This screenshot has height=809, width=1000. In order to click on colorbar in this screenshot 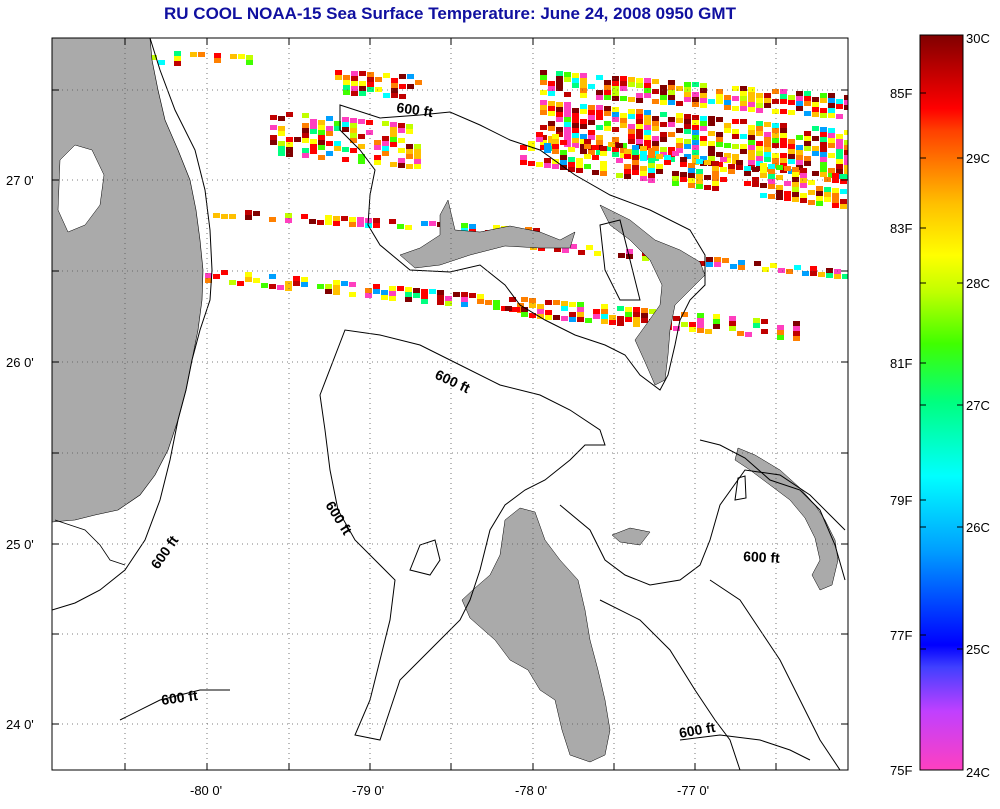, I will do `click(941, 402)`.